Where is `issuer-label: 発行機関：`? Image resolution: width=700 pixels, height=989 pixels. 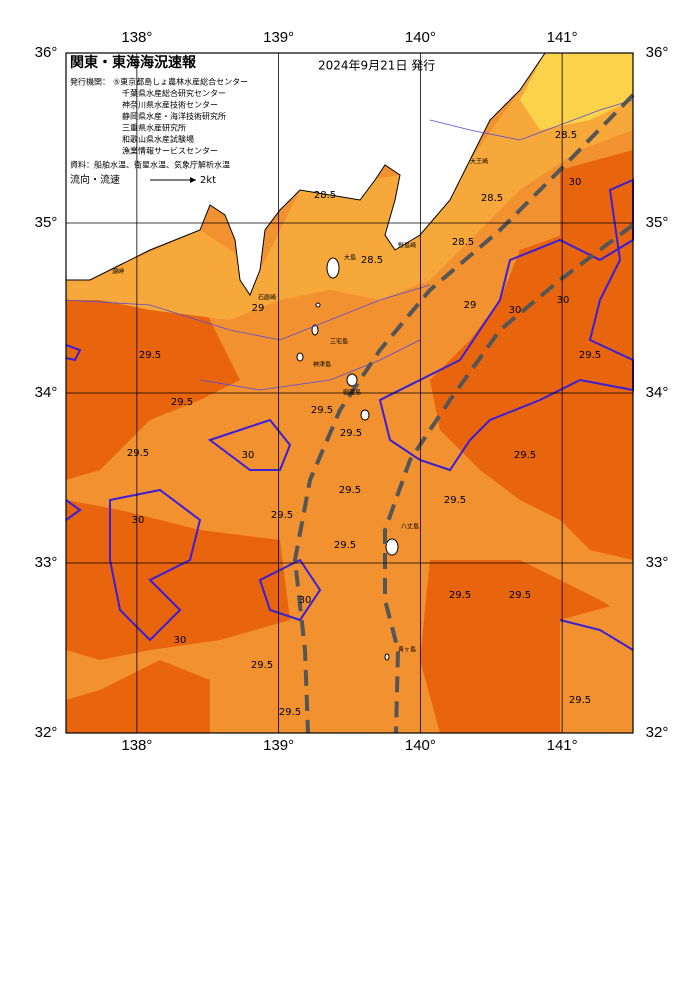 issuer-label: 発行機関： is located at coordinates (90, 82).